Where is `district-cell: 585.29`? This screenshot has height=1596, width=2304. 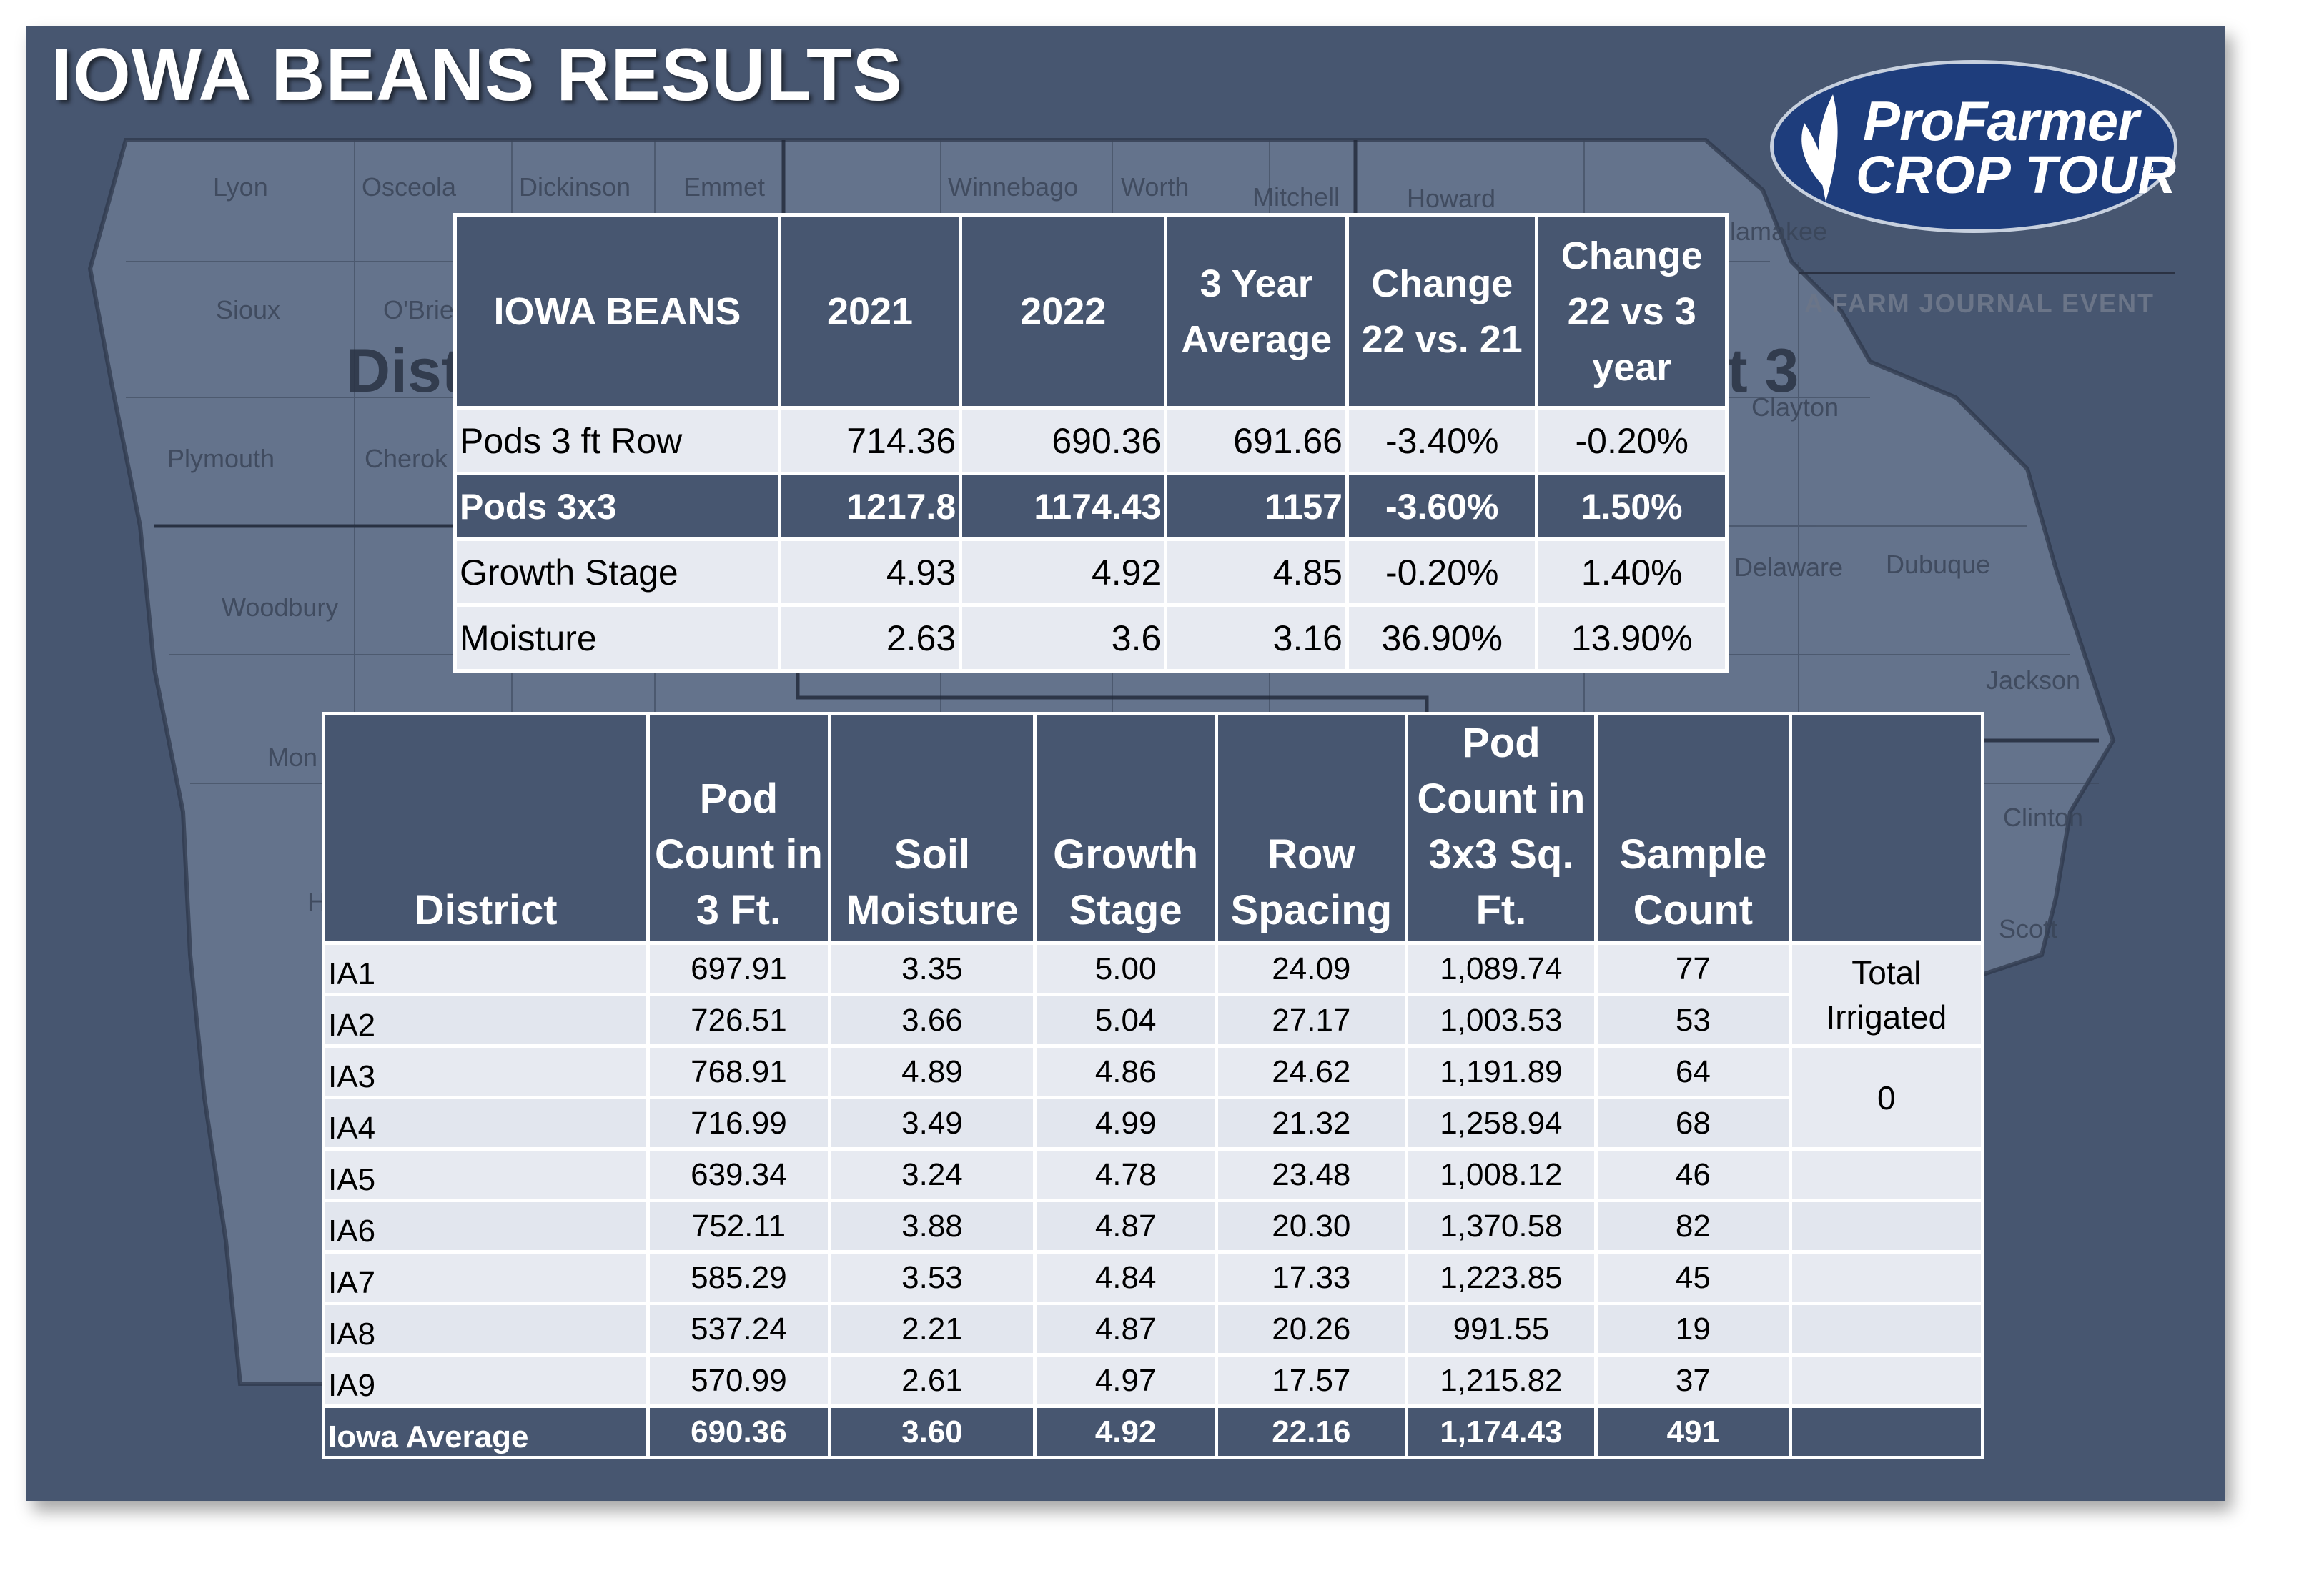
district-cell: 585.29 is located at coordinates (739, 1277).